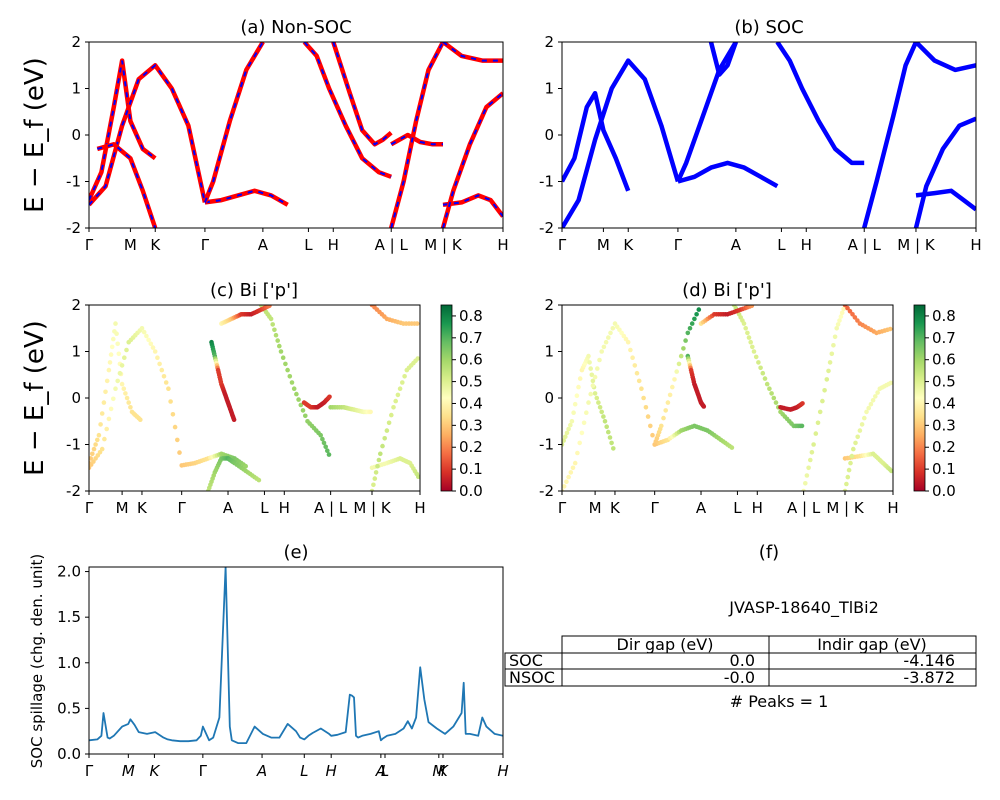 This screenshot has width=1000, height=800. I want to click on ytick-label: 0, so click(549, 398).